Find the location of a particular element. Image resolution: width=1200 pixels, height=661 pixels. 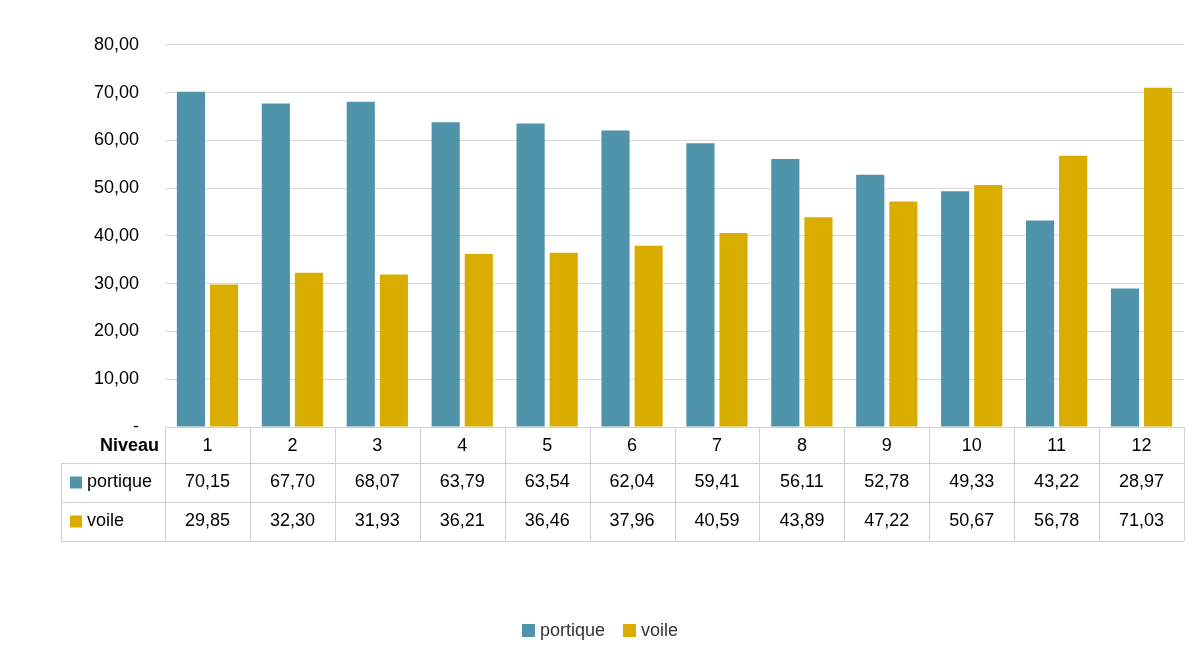

data-label: 37,96 is located at coordinates (632, 520).